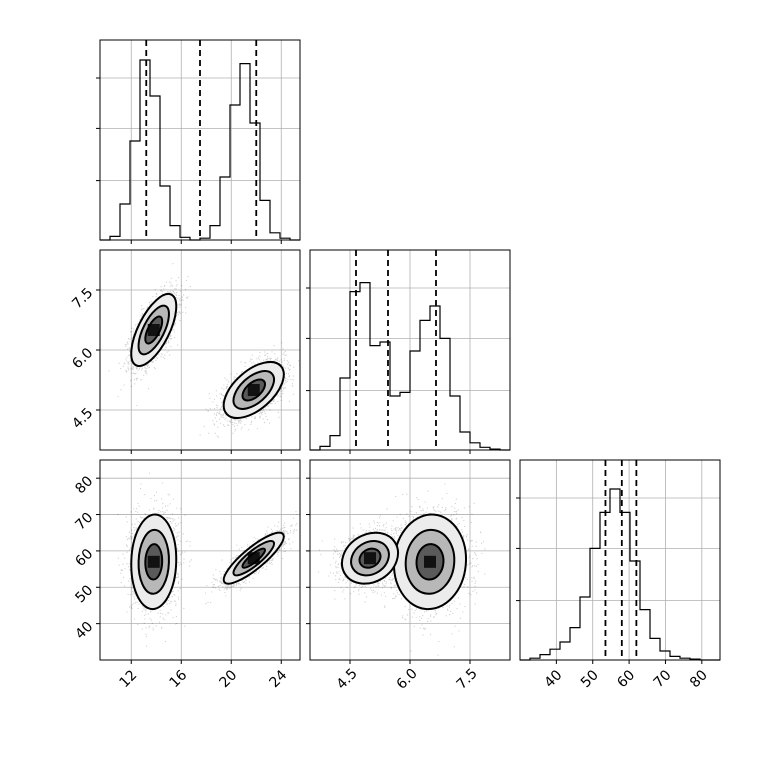 This screenshot has width=760, height=760. What do you see at coordinates (590, 679) in the screenshot?
I see `x-tick-label: 50` at bounding box center [590, 679].